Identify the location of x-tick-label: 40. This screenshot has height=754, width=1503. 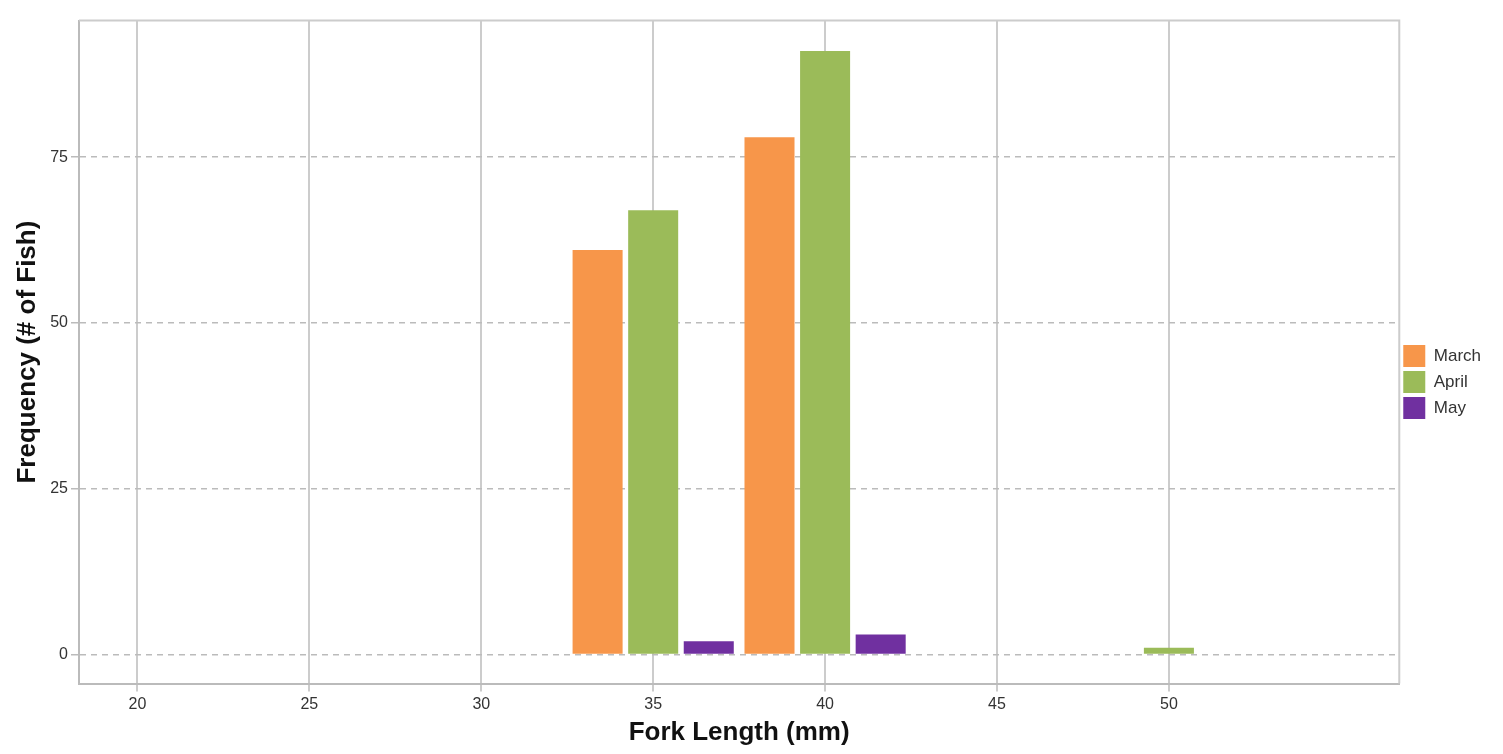
(825, 703).